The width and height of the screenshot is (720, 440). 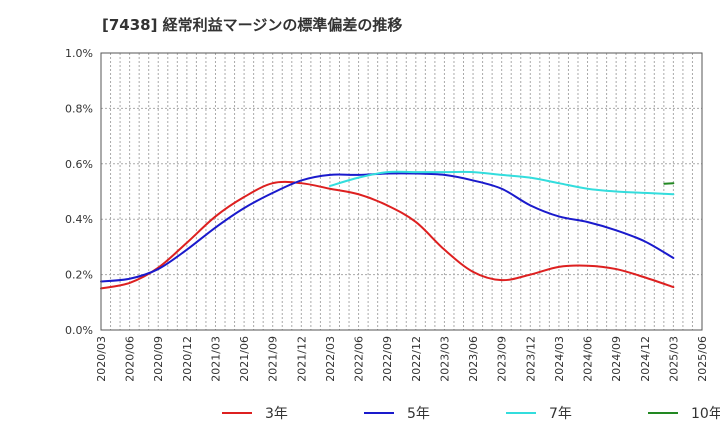 I want to click on legend: 3年 5年 7年 10年, so click(x=471, y=414).